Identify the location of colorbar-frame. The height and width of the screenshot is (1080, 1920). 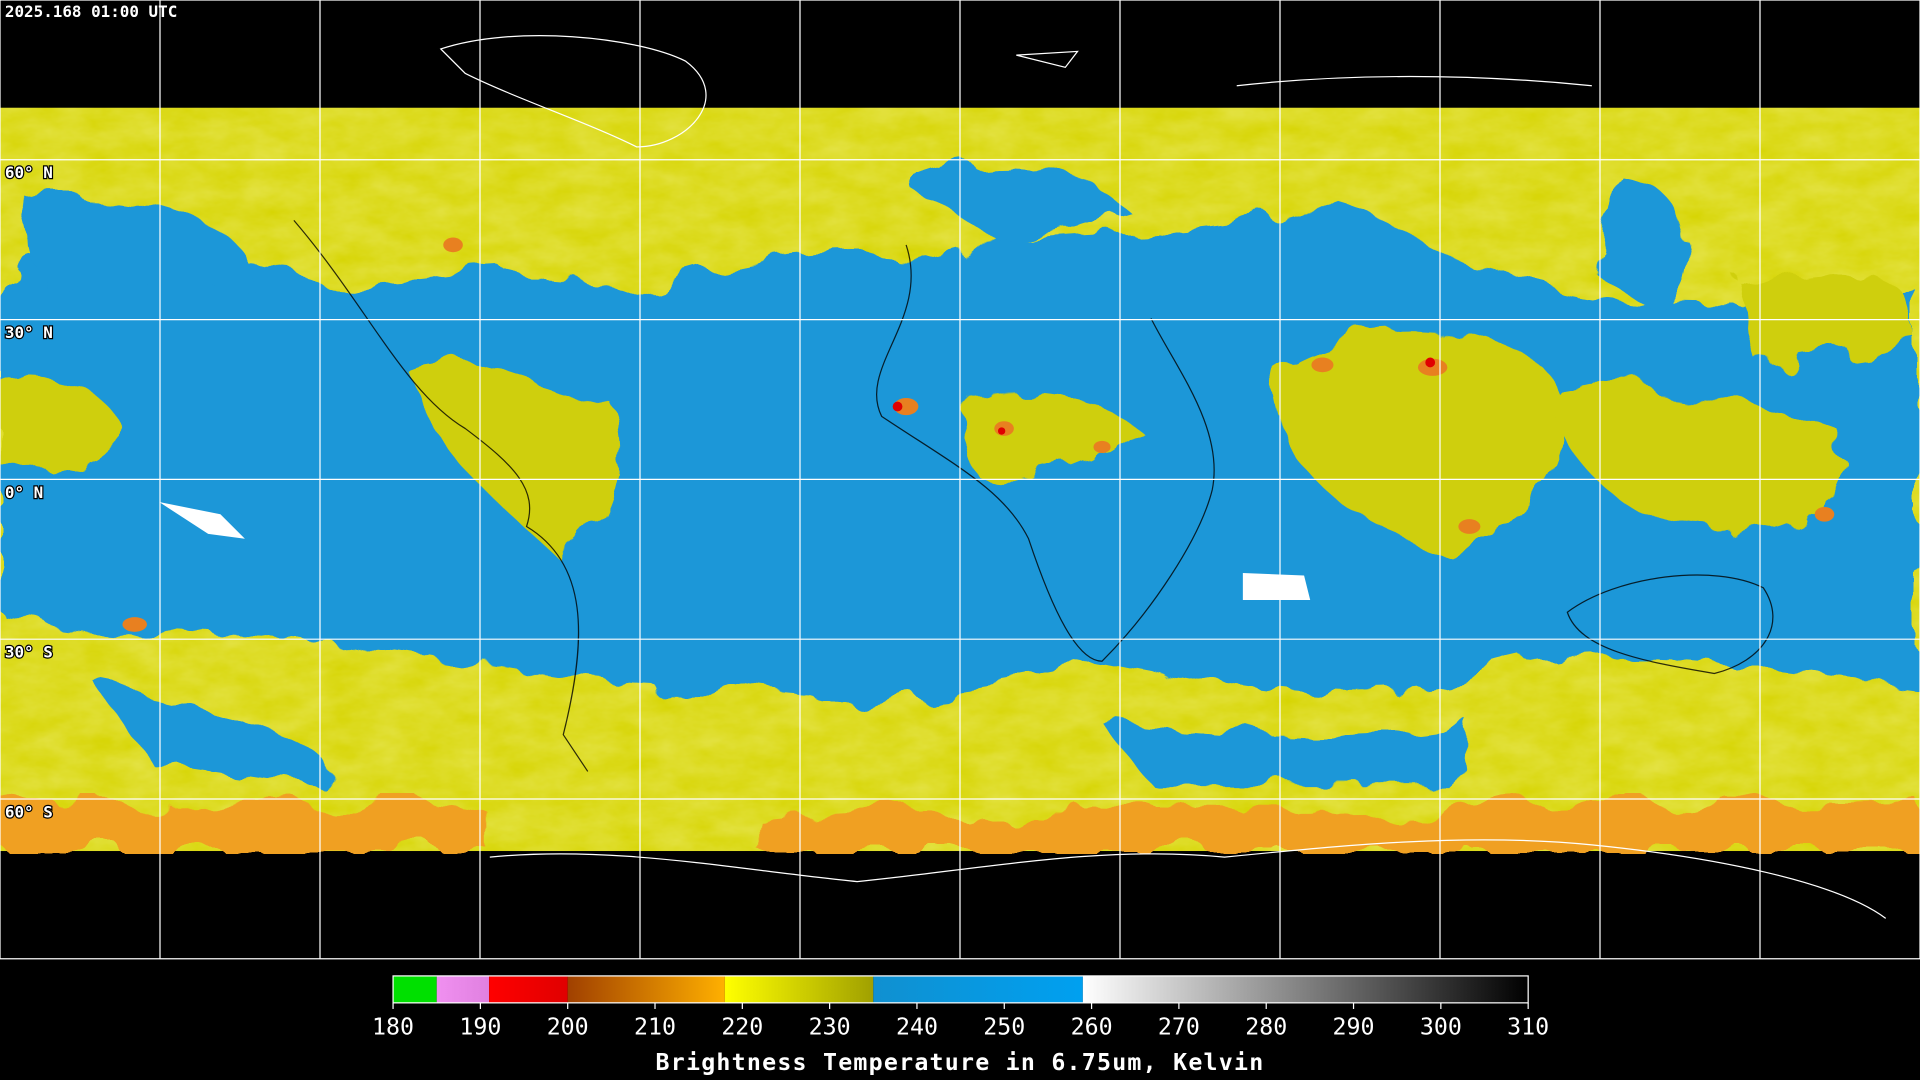
(960, 989).